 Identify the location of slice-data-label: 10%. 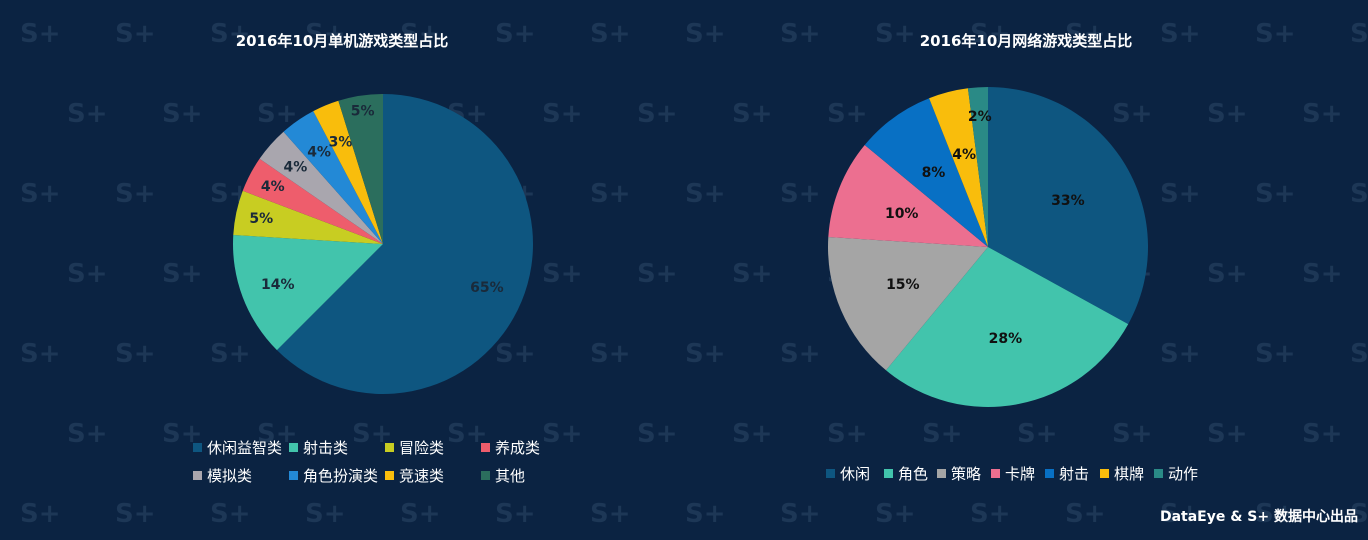
(902, 214).